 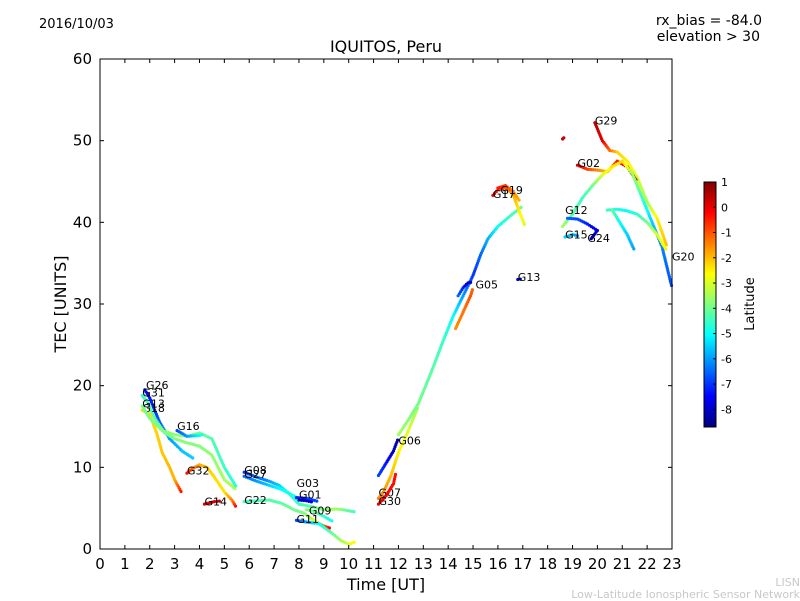 I want to click on series-g05: G05, so click(x=476, y=305).